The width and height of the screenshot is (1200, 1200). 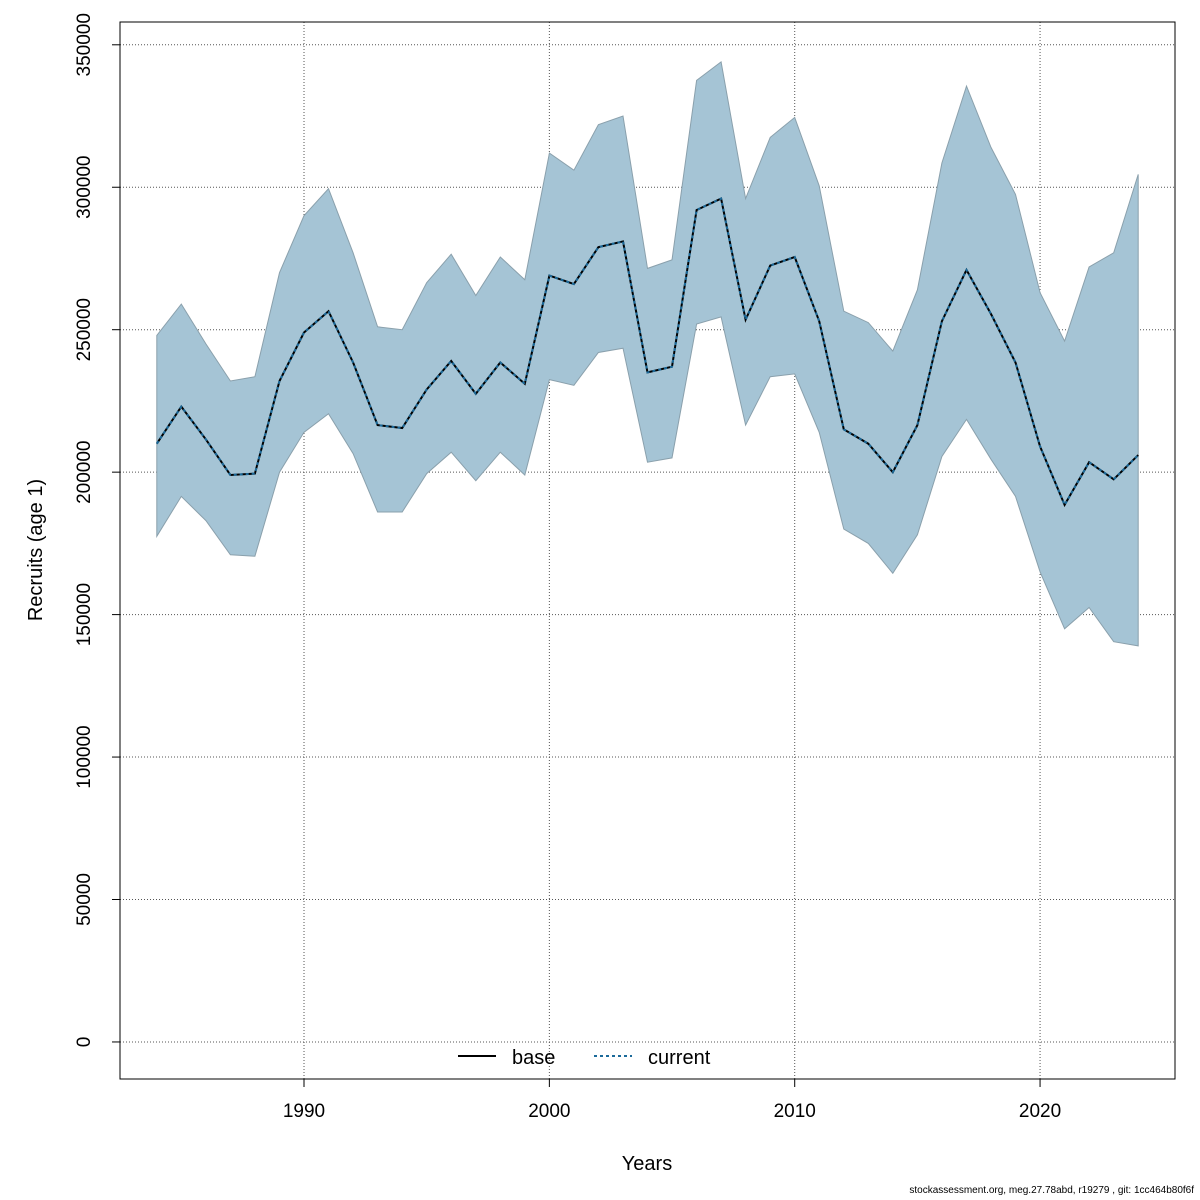 What do you see at coordinates (1040, 1111) in the screenshot?
I see `x-tick-label: 2020` at bounding box center [1040, 1111].